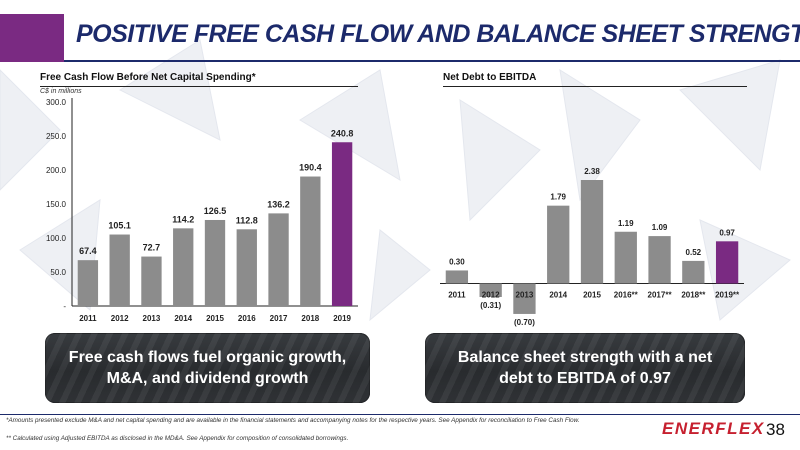  Describe the element at coordinates (183, 219) in the screenshot. I see `fcf-data-label: 114.2` at that location.